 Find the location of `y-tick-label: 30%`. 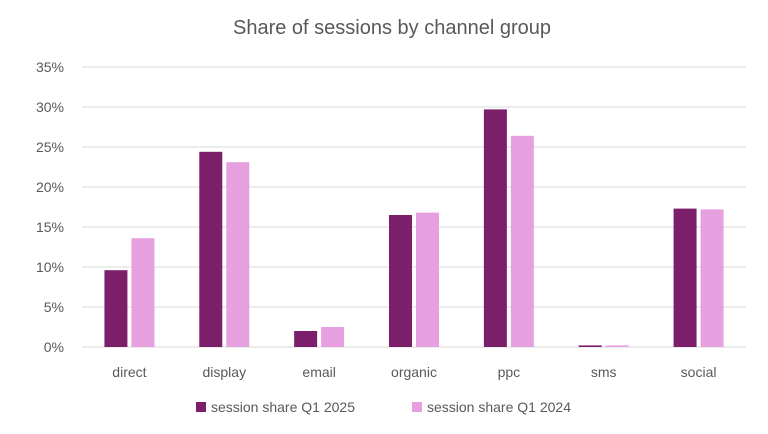

y-tick-label: 30% is located at coordinates (50, 107).